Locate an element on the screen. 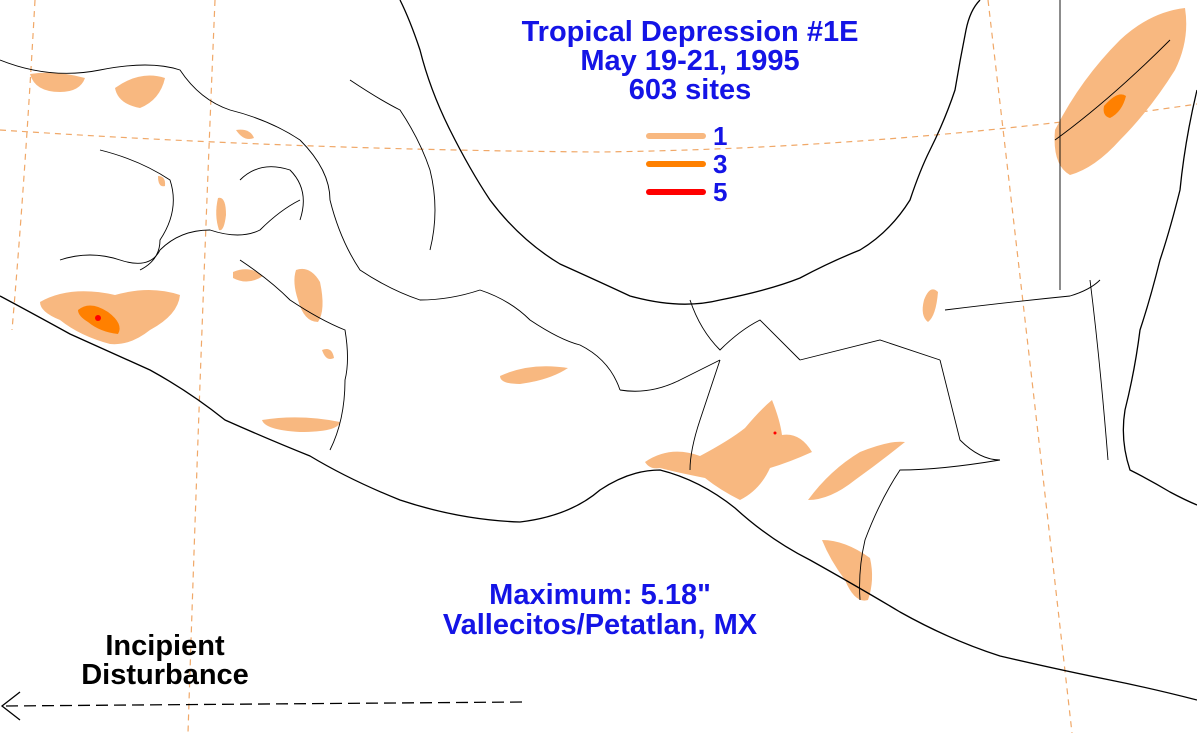 This screenshot has width=1197, height=733. rain-5-oaxaca-point is located at coordinates (775, 433).